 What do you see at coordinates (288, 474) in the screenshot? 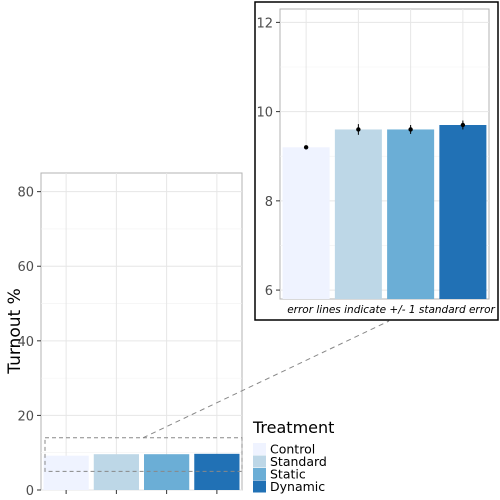
I see `legend-label-static: Static` at bounding box center [288, 474].